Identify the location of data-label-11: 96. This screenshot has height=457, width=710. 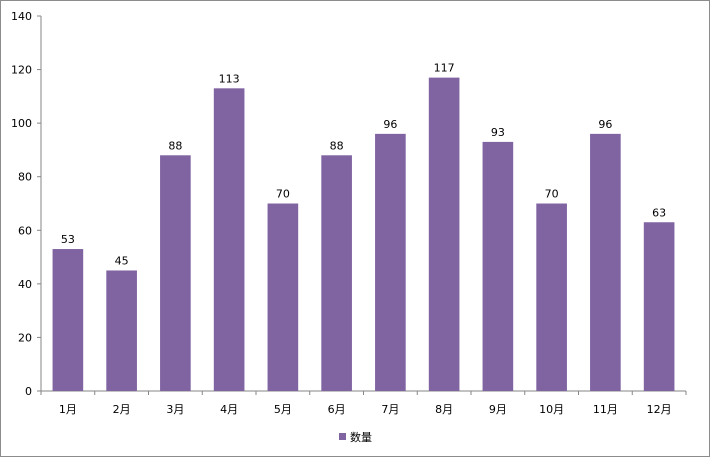
(605, 124).